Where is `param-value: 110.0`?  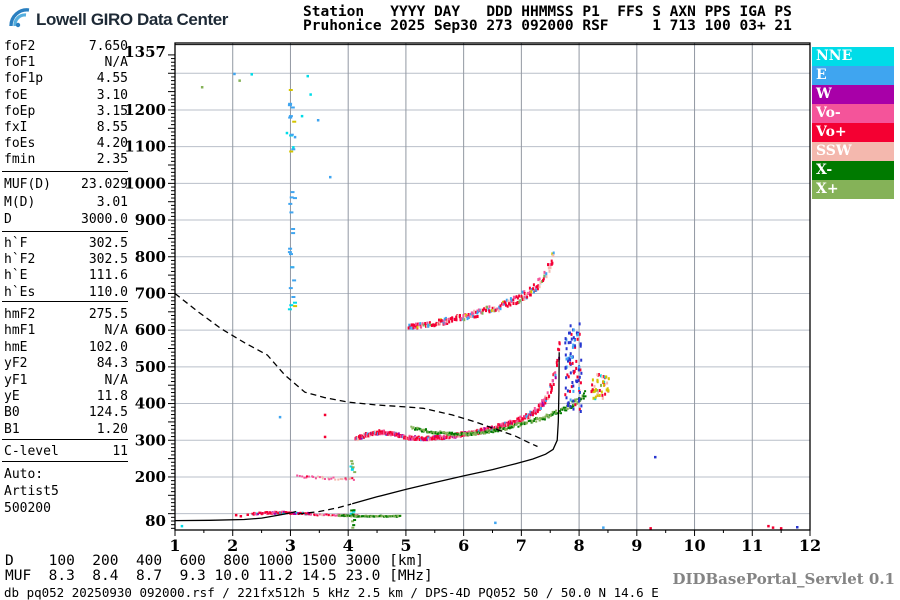 param-value: 110.0 is located at coordinates (108, 292).